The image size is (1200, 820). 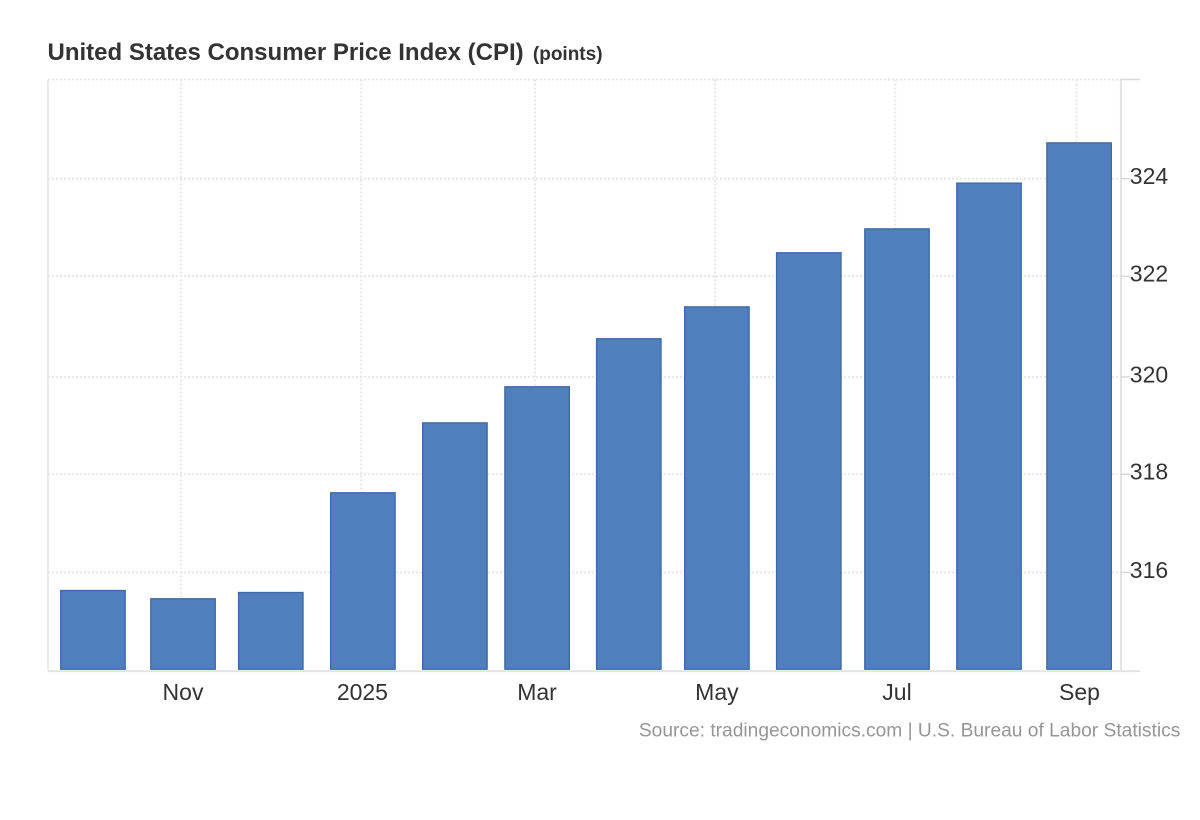 What do you see at coordinates (896, 692) in the screenshot?
I see `svg-text: Jul` at bounding box center [896, 692].